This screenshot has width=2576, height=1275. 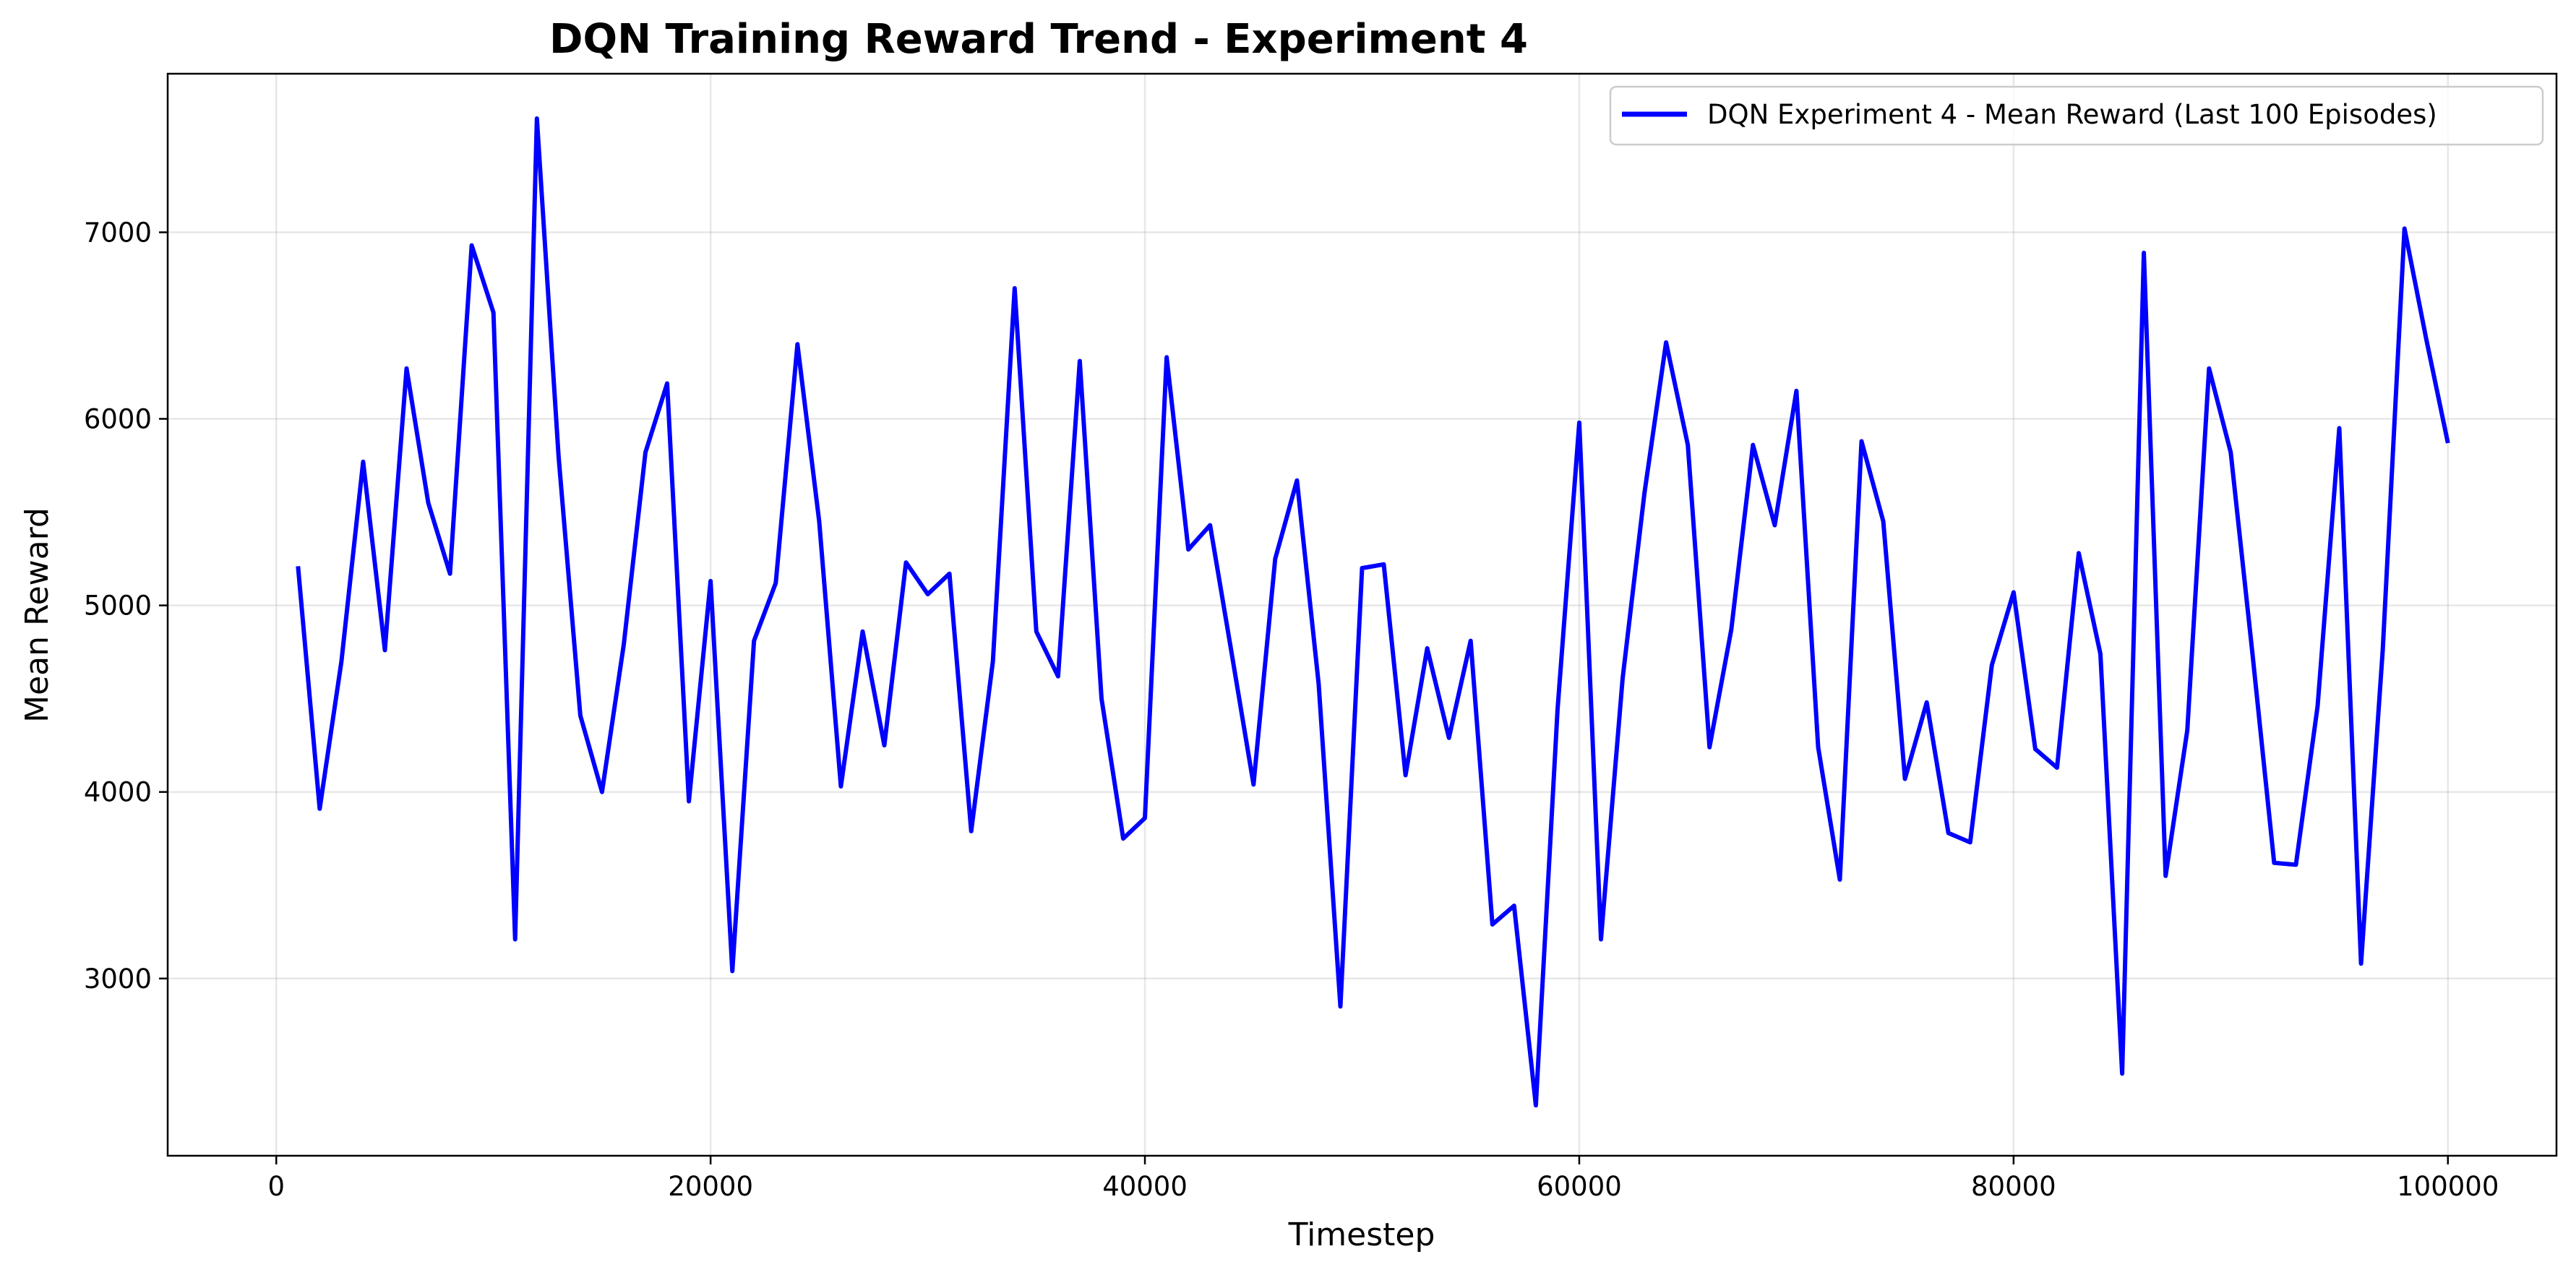 What do you see at coordinates (1145, 1186) in the screenshot?
I see `x-tick-label: 40000` at bounding box center [1145, 1186].